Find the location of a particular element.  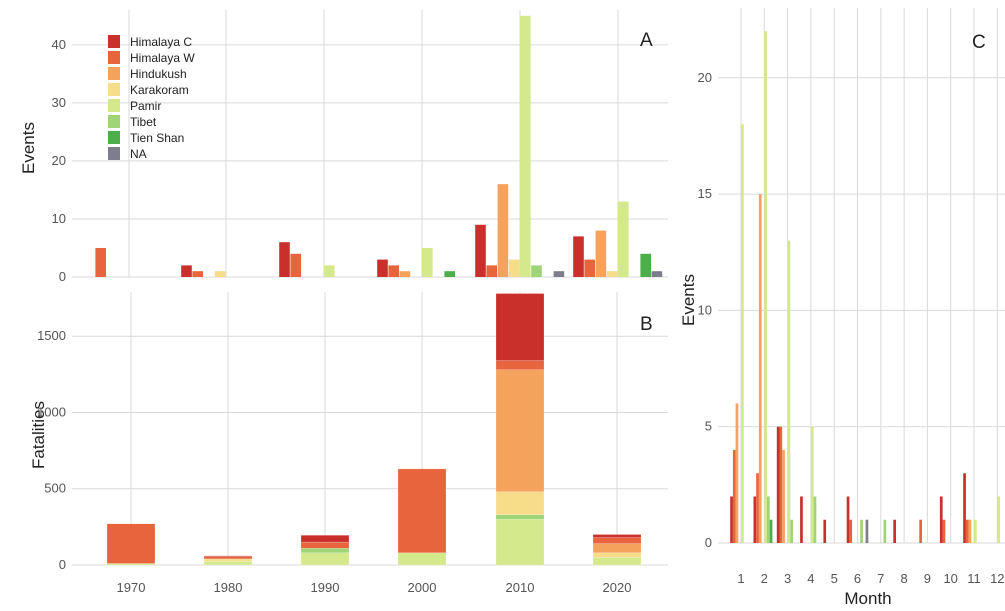

panel-label-b: B is located at coordinates (646, 324).